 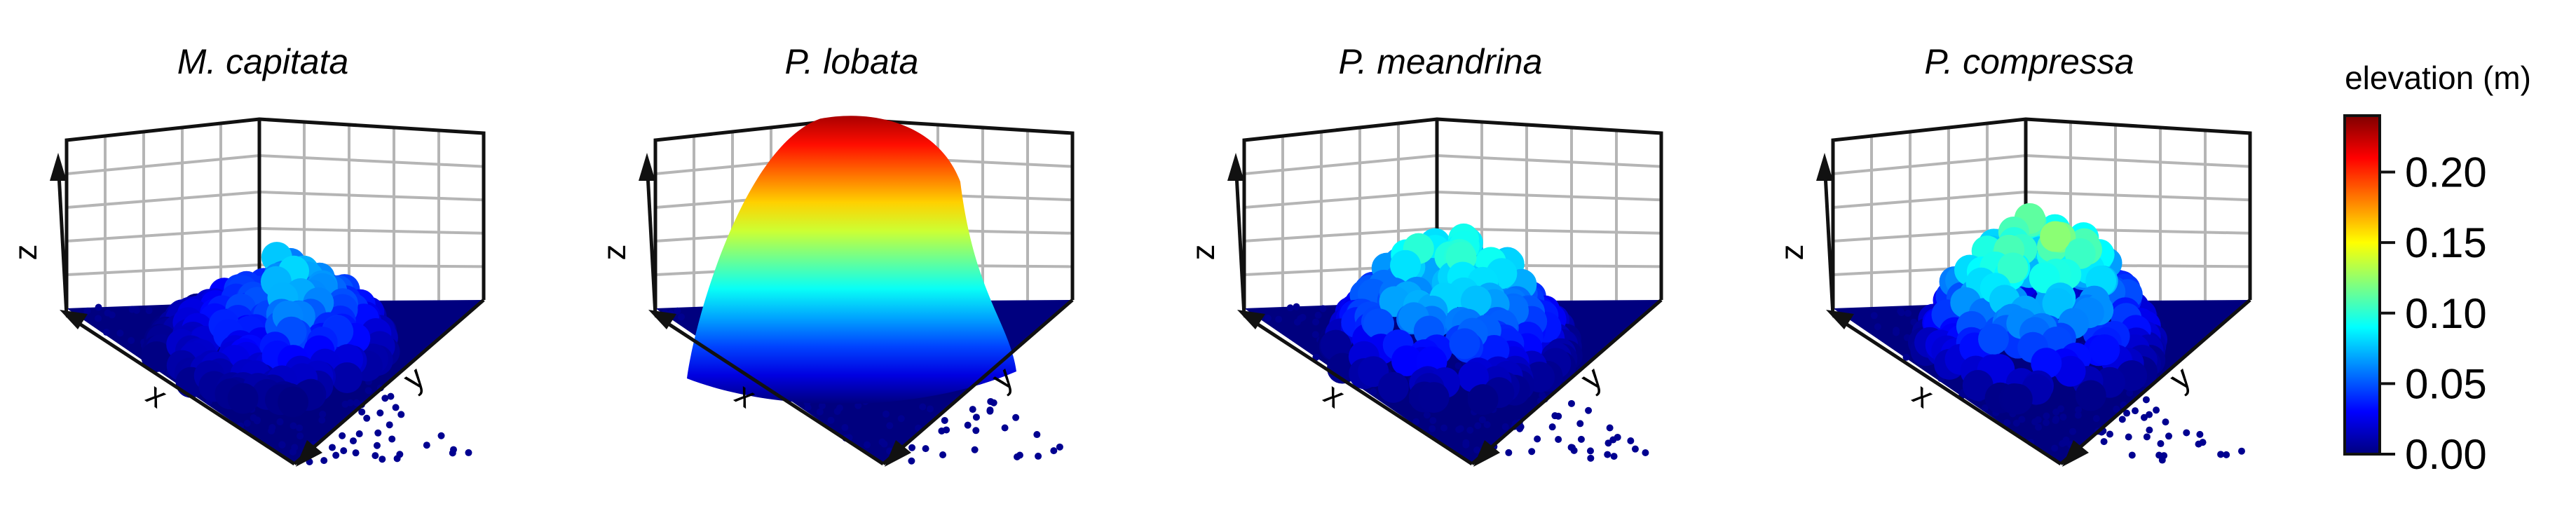 I want to click on panel-title: P. compressa, so click(x=2029, y=61).